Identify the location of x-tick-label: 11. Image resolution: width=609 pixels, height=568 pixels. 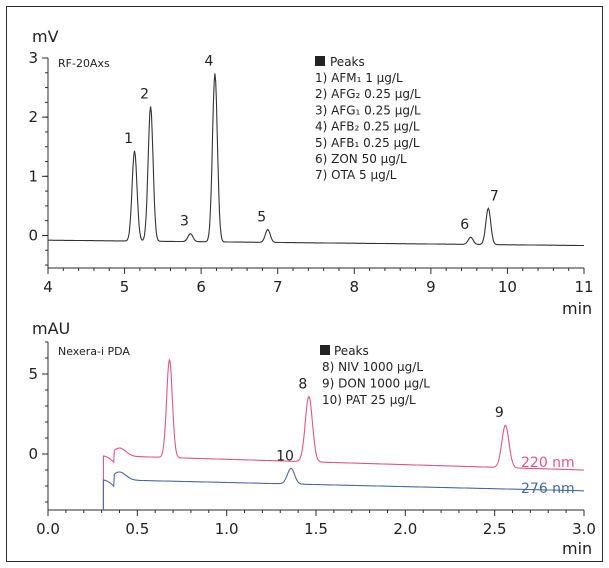
(583, 287).